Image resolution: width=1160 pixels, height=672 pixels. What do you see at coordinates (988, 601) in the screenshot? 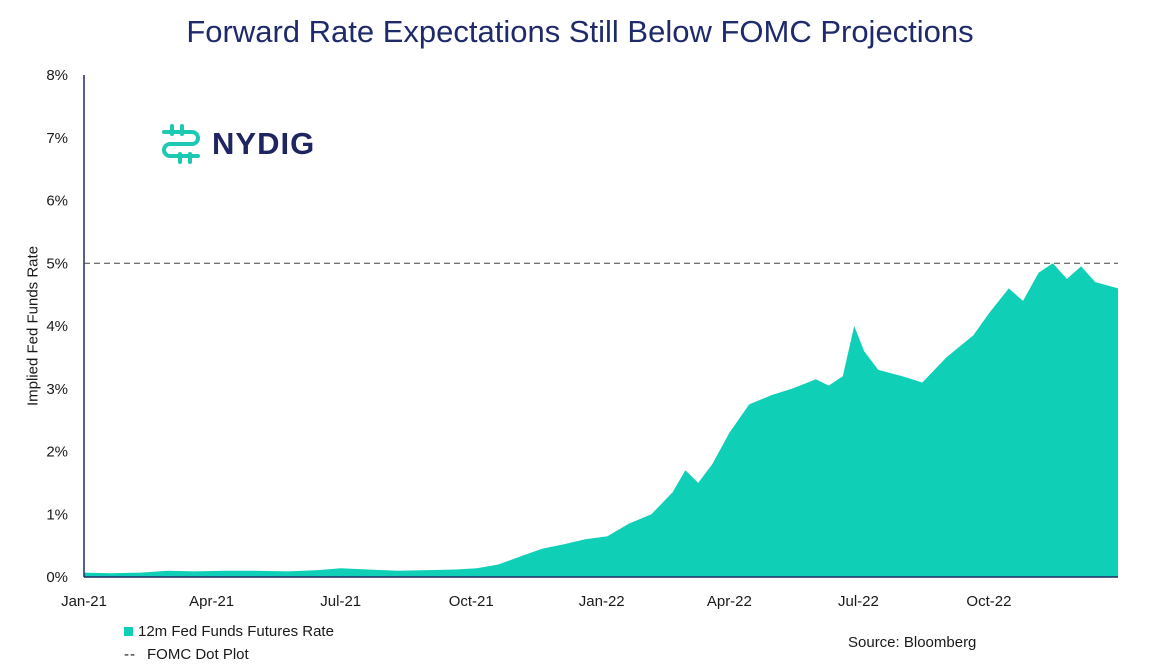
I see `x-tick-label: Oct-22` at bounding box center [988, 601].